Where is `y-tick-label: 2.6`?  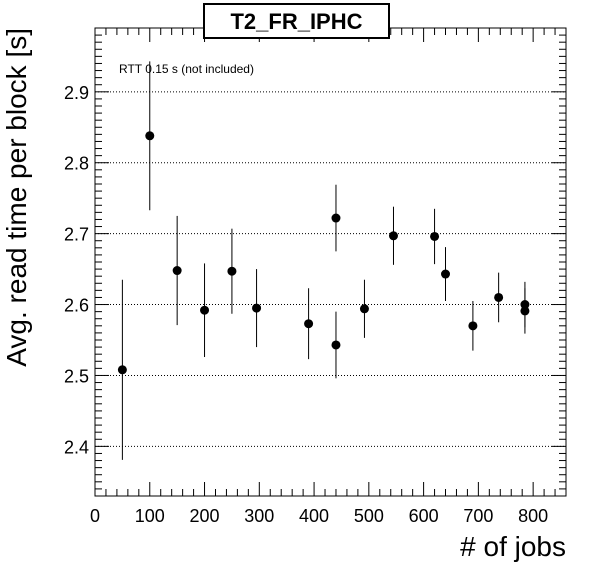
y-tick-label: 2.6 is located at coordinates (76, 306).